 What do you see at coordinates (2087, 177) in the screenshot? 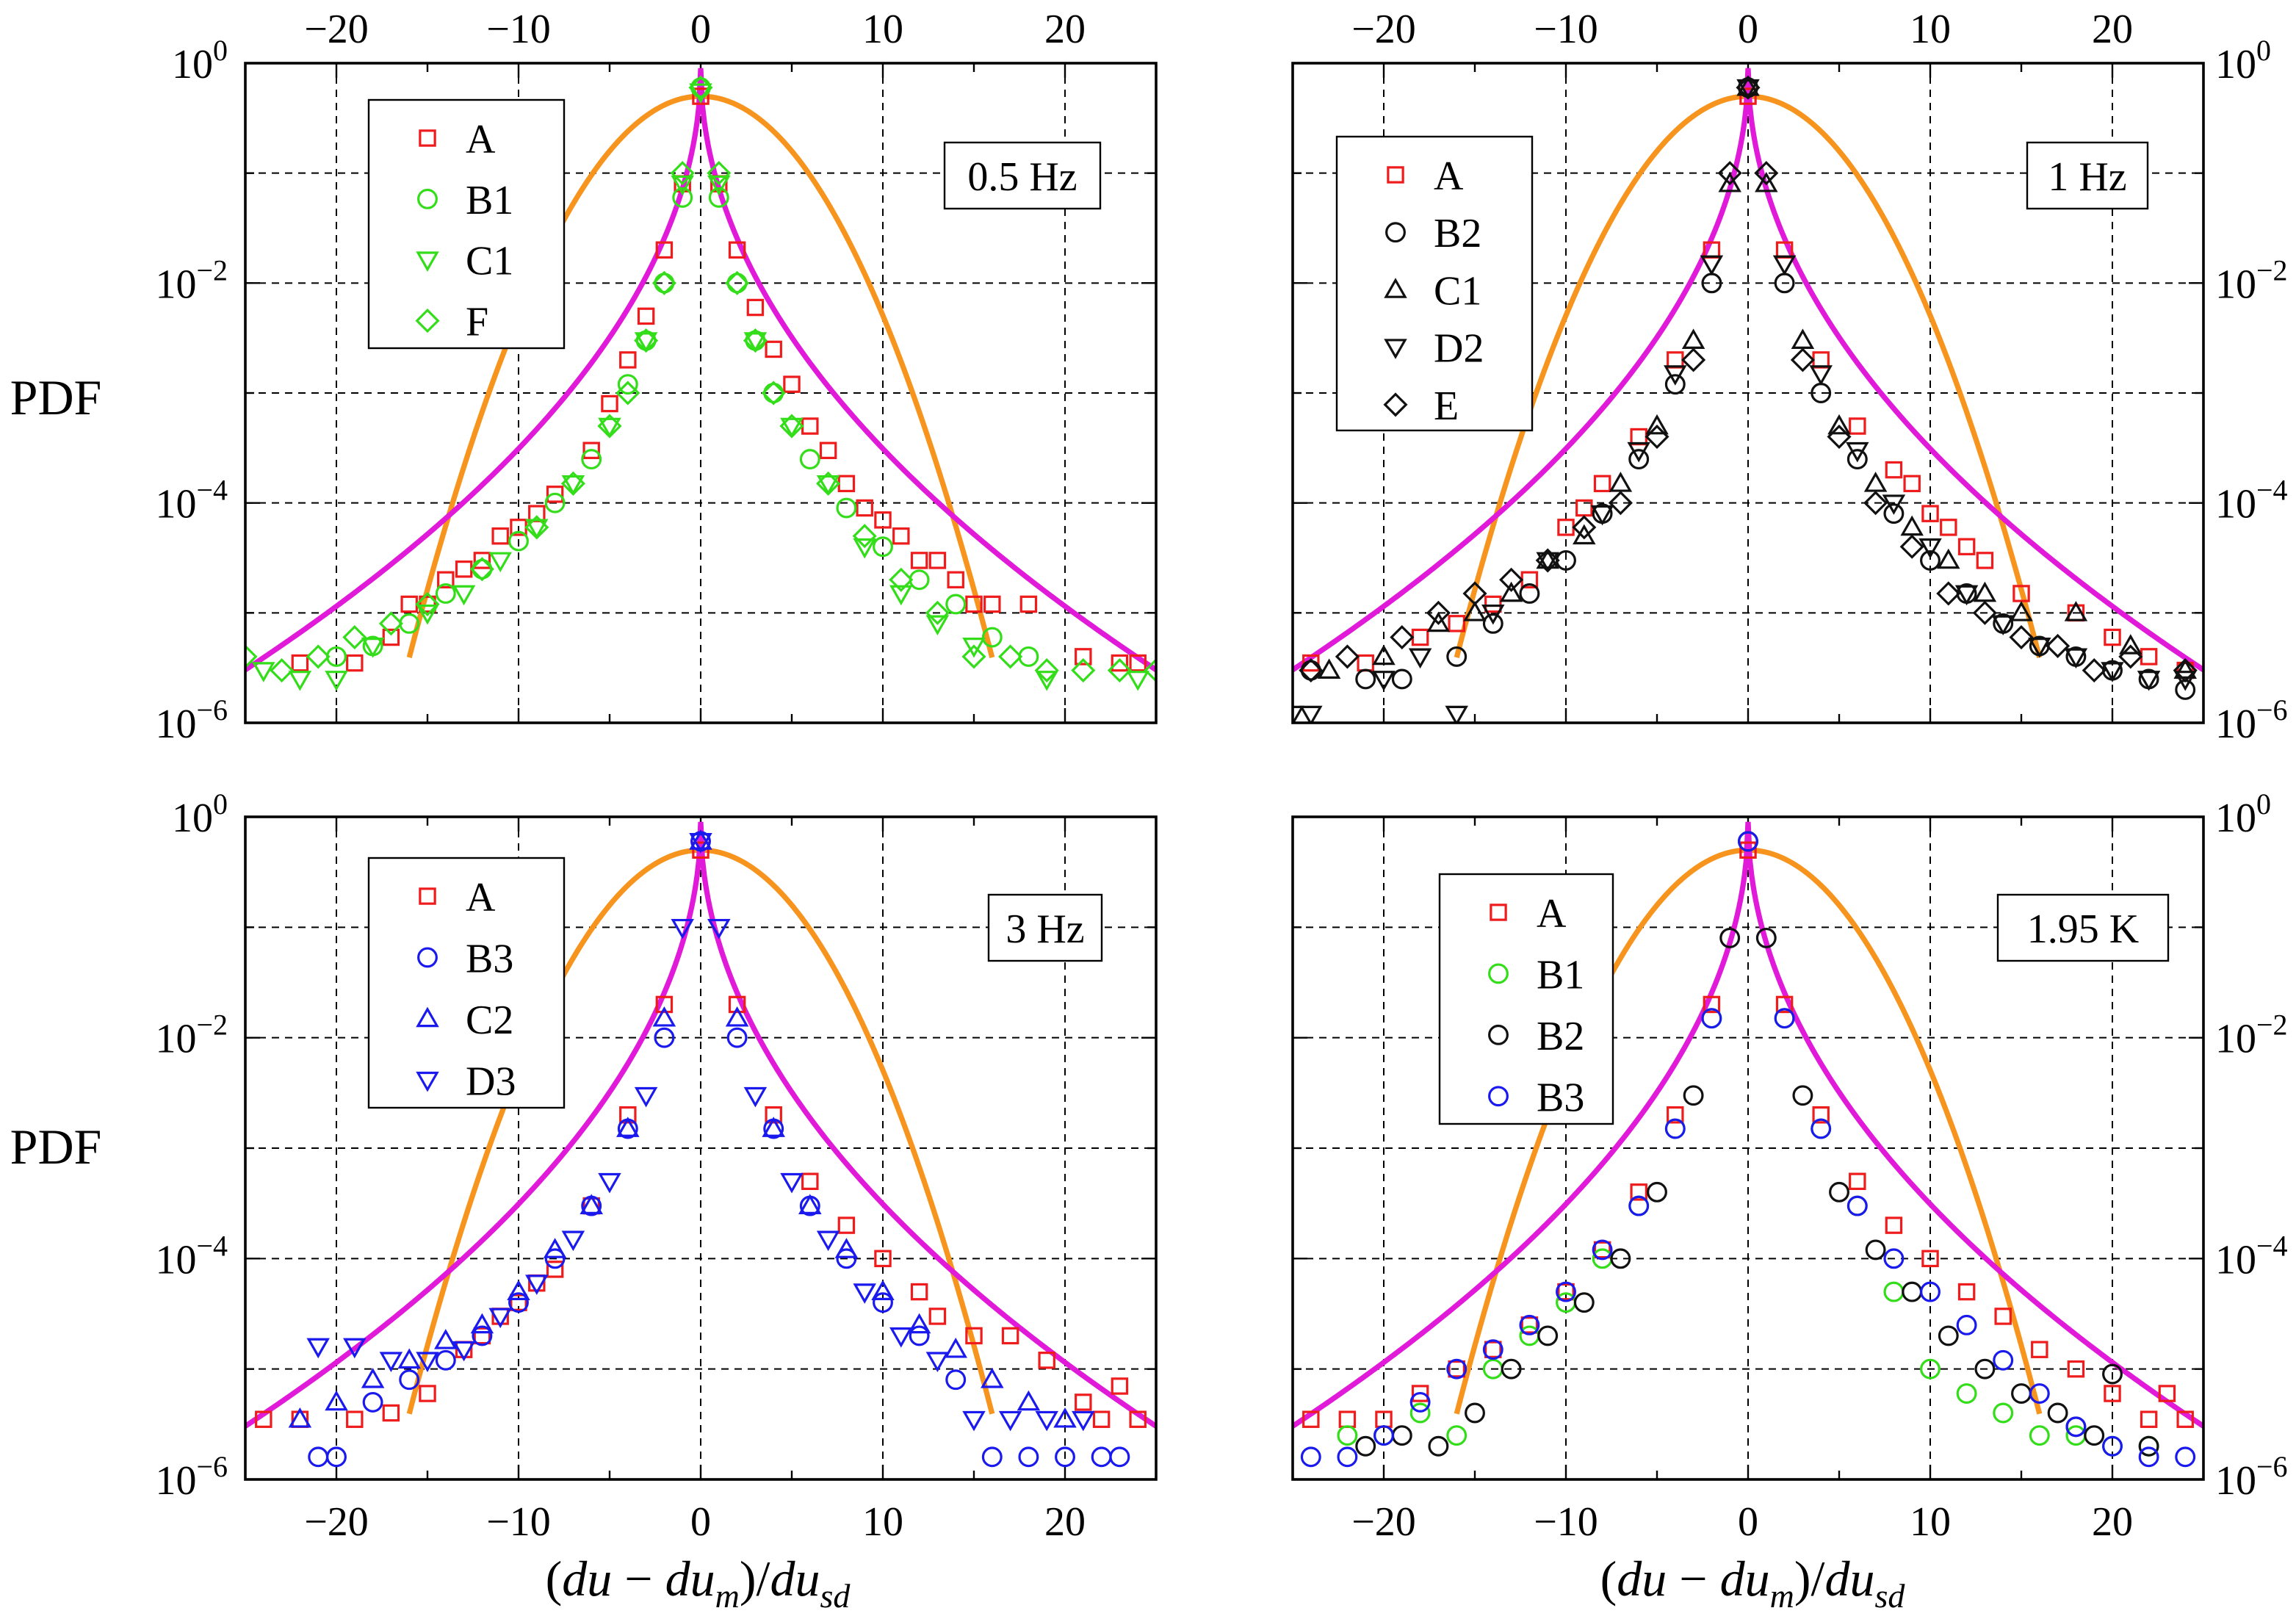
I see `annotation-label: 1 Hz` at bounding box center [2087, 177].